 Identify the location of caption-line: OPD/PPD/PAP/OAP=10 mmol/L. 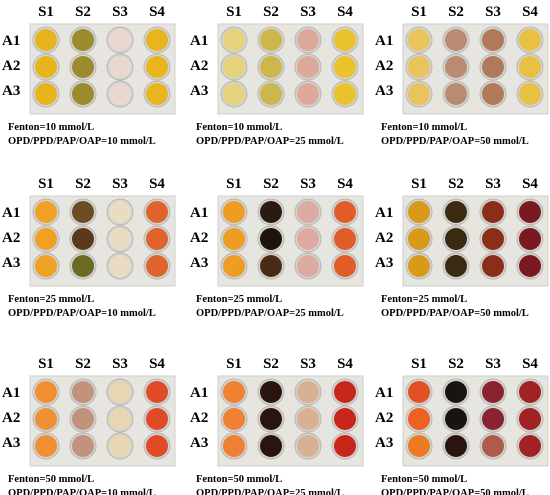
(82, 141).